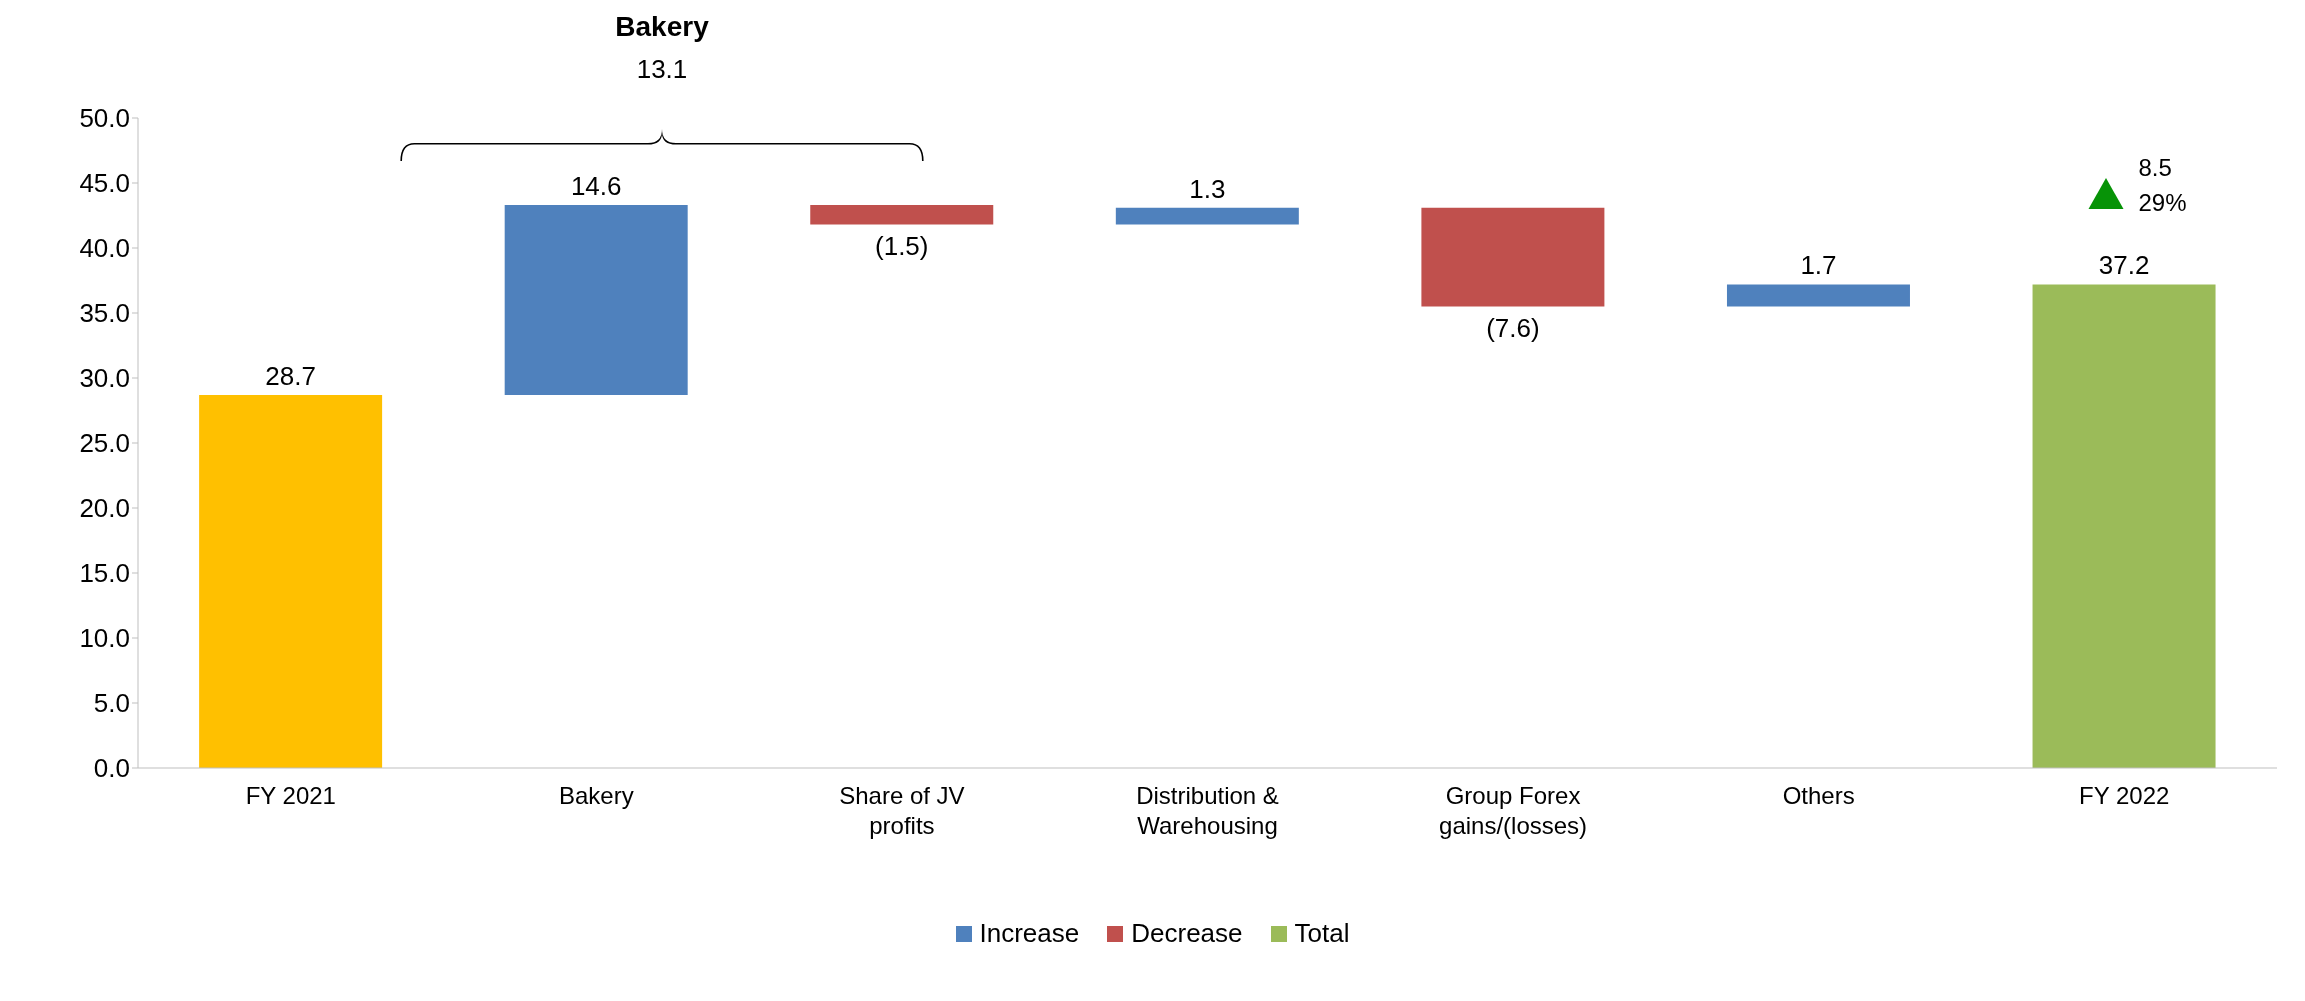 Image resolution: width=2305 pixels, height=1001 pixels. I want to click on y-tick-label: 50.0, so click(104, 118).